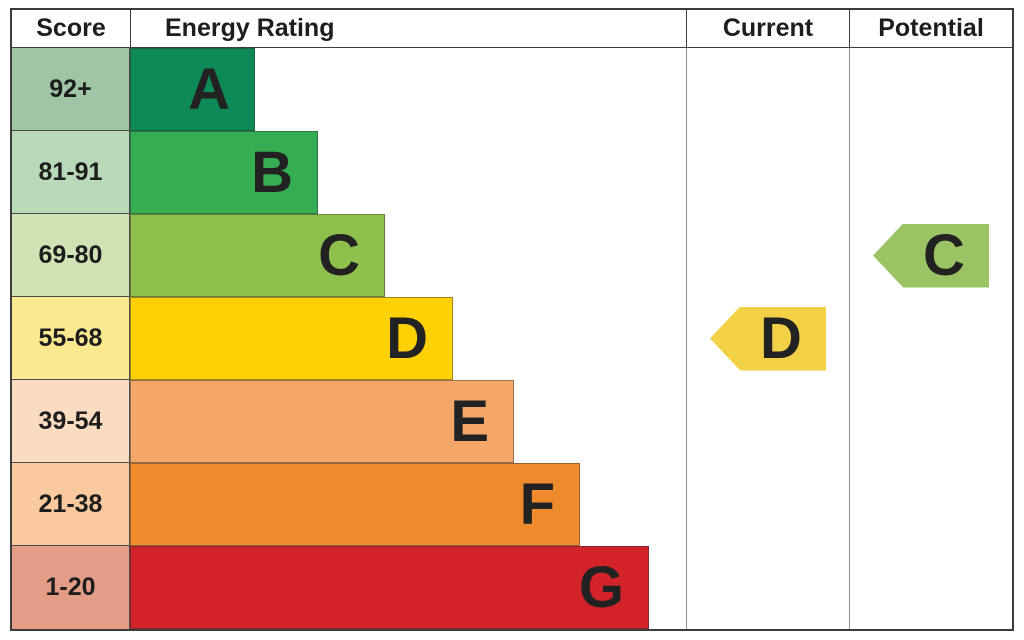 The width and height of the screenshot is (1024, 640). Describe the element at coordinates (408, 255) in the screenshot. I see `bar-cell-c: C` at that location.